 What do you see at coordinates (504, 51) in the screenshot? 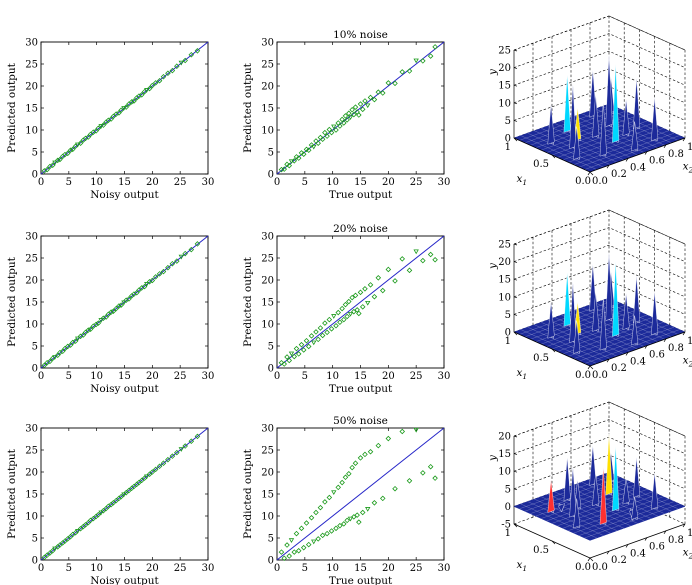
I see `z-tick-label: 25` at bounding box center [504, 51].